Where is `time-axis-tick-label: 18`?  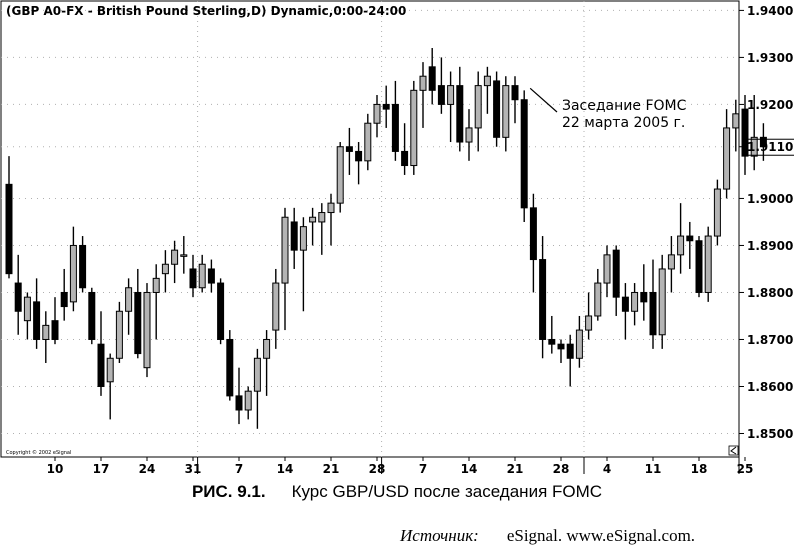
time-axis-tick-label: 18 is located at coordinates (699, 468).